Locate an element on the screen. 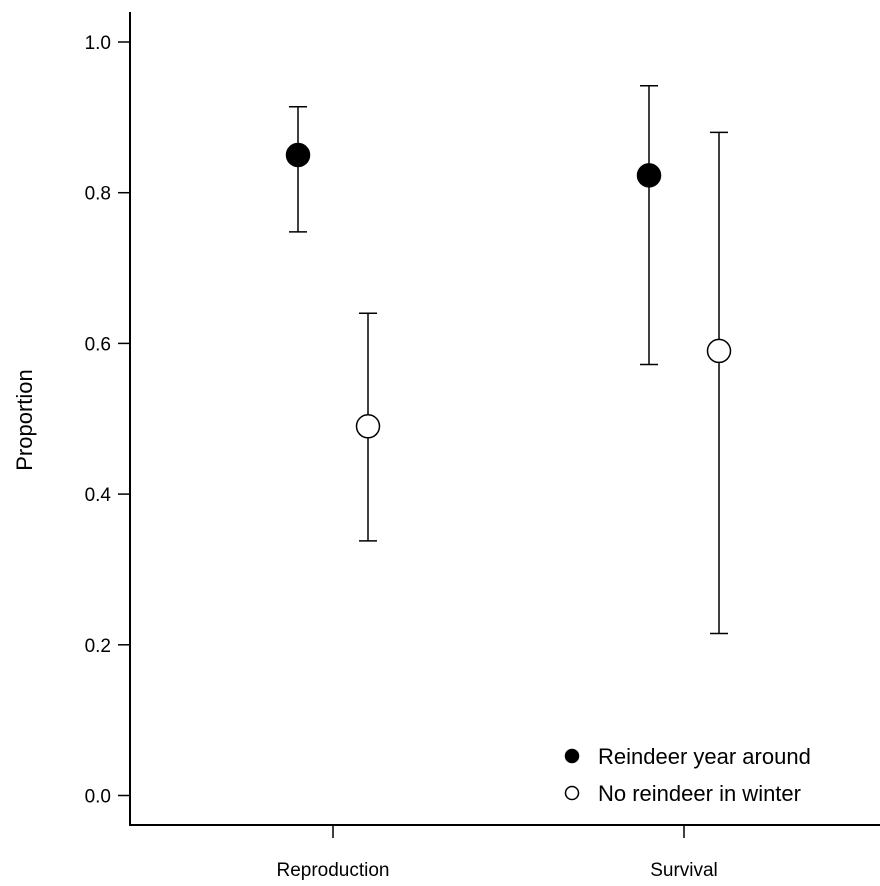 This screenshot has height=886, width=880. y-tick-label-2: 0.4 is located at coordinates (98, 495).